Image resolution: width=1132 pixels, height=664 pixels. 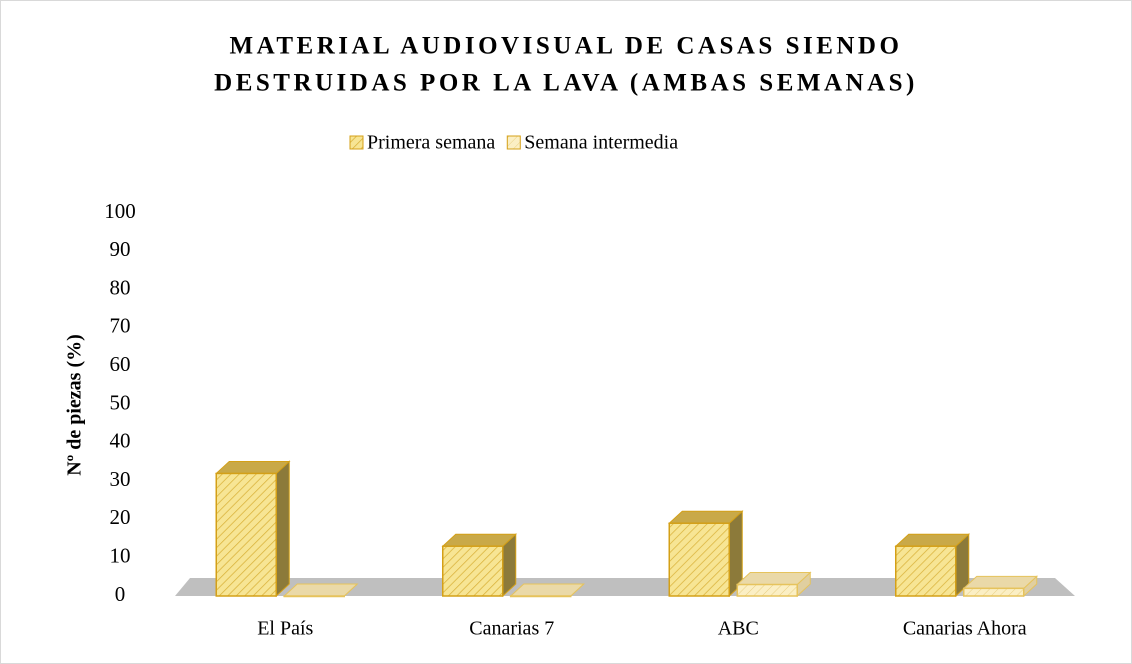 I want to click on y-tick-label: 0, so click(x=120, y=594).